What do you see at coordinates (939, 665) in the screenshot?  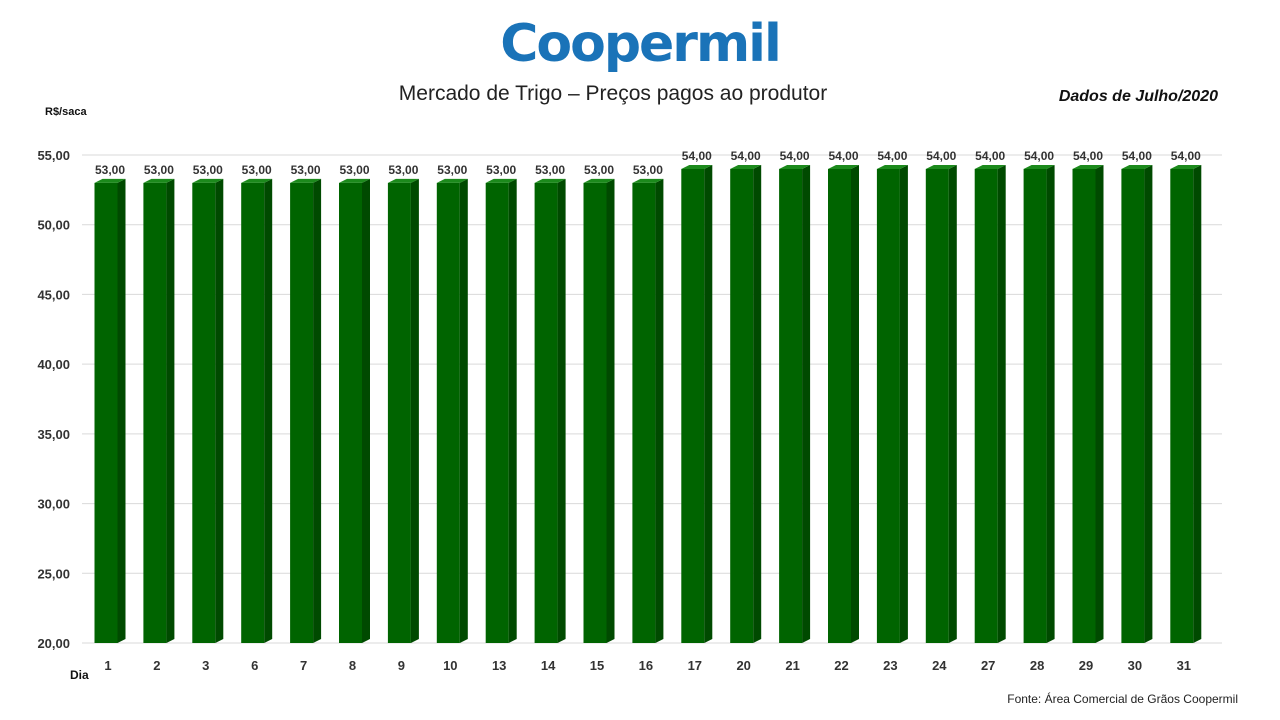 I see `x-tick-label: 24` at bounding box center [939, 665].